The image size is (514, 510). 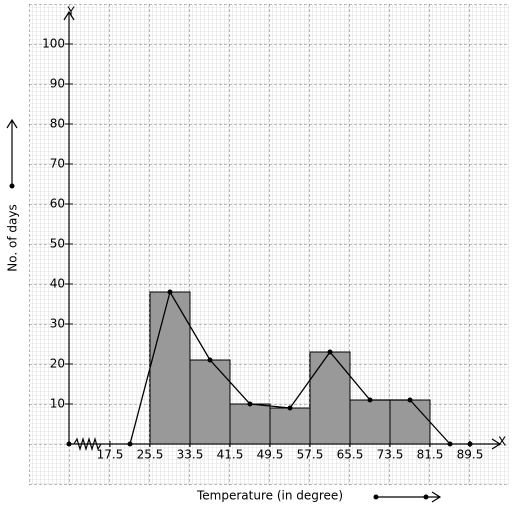 What do you see at coordinates (53, 44) in the screenshot?
I see `y-tick-label: 100` at bounding box center [53, 44].